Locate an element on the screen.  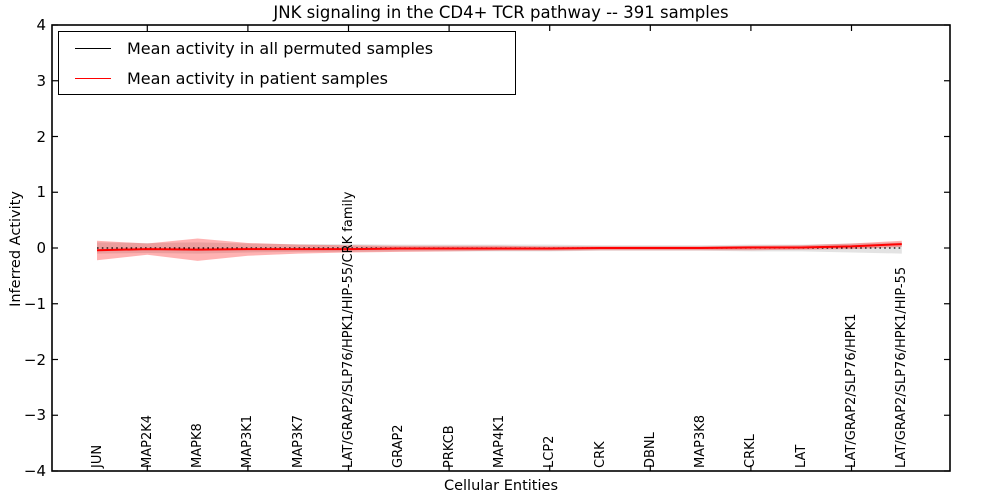
y-tick-label: −3 is located at coordinates (34, 415).